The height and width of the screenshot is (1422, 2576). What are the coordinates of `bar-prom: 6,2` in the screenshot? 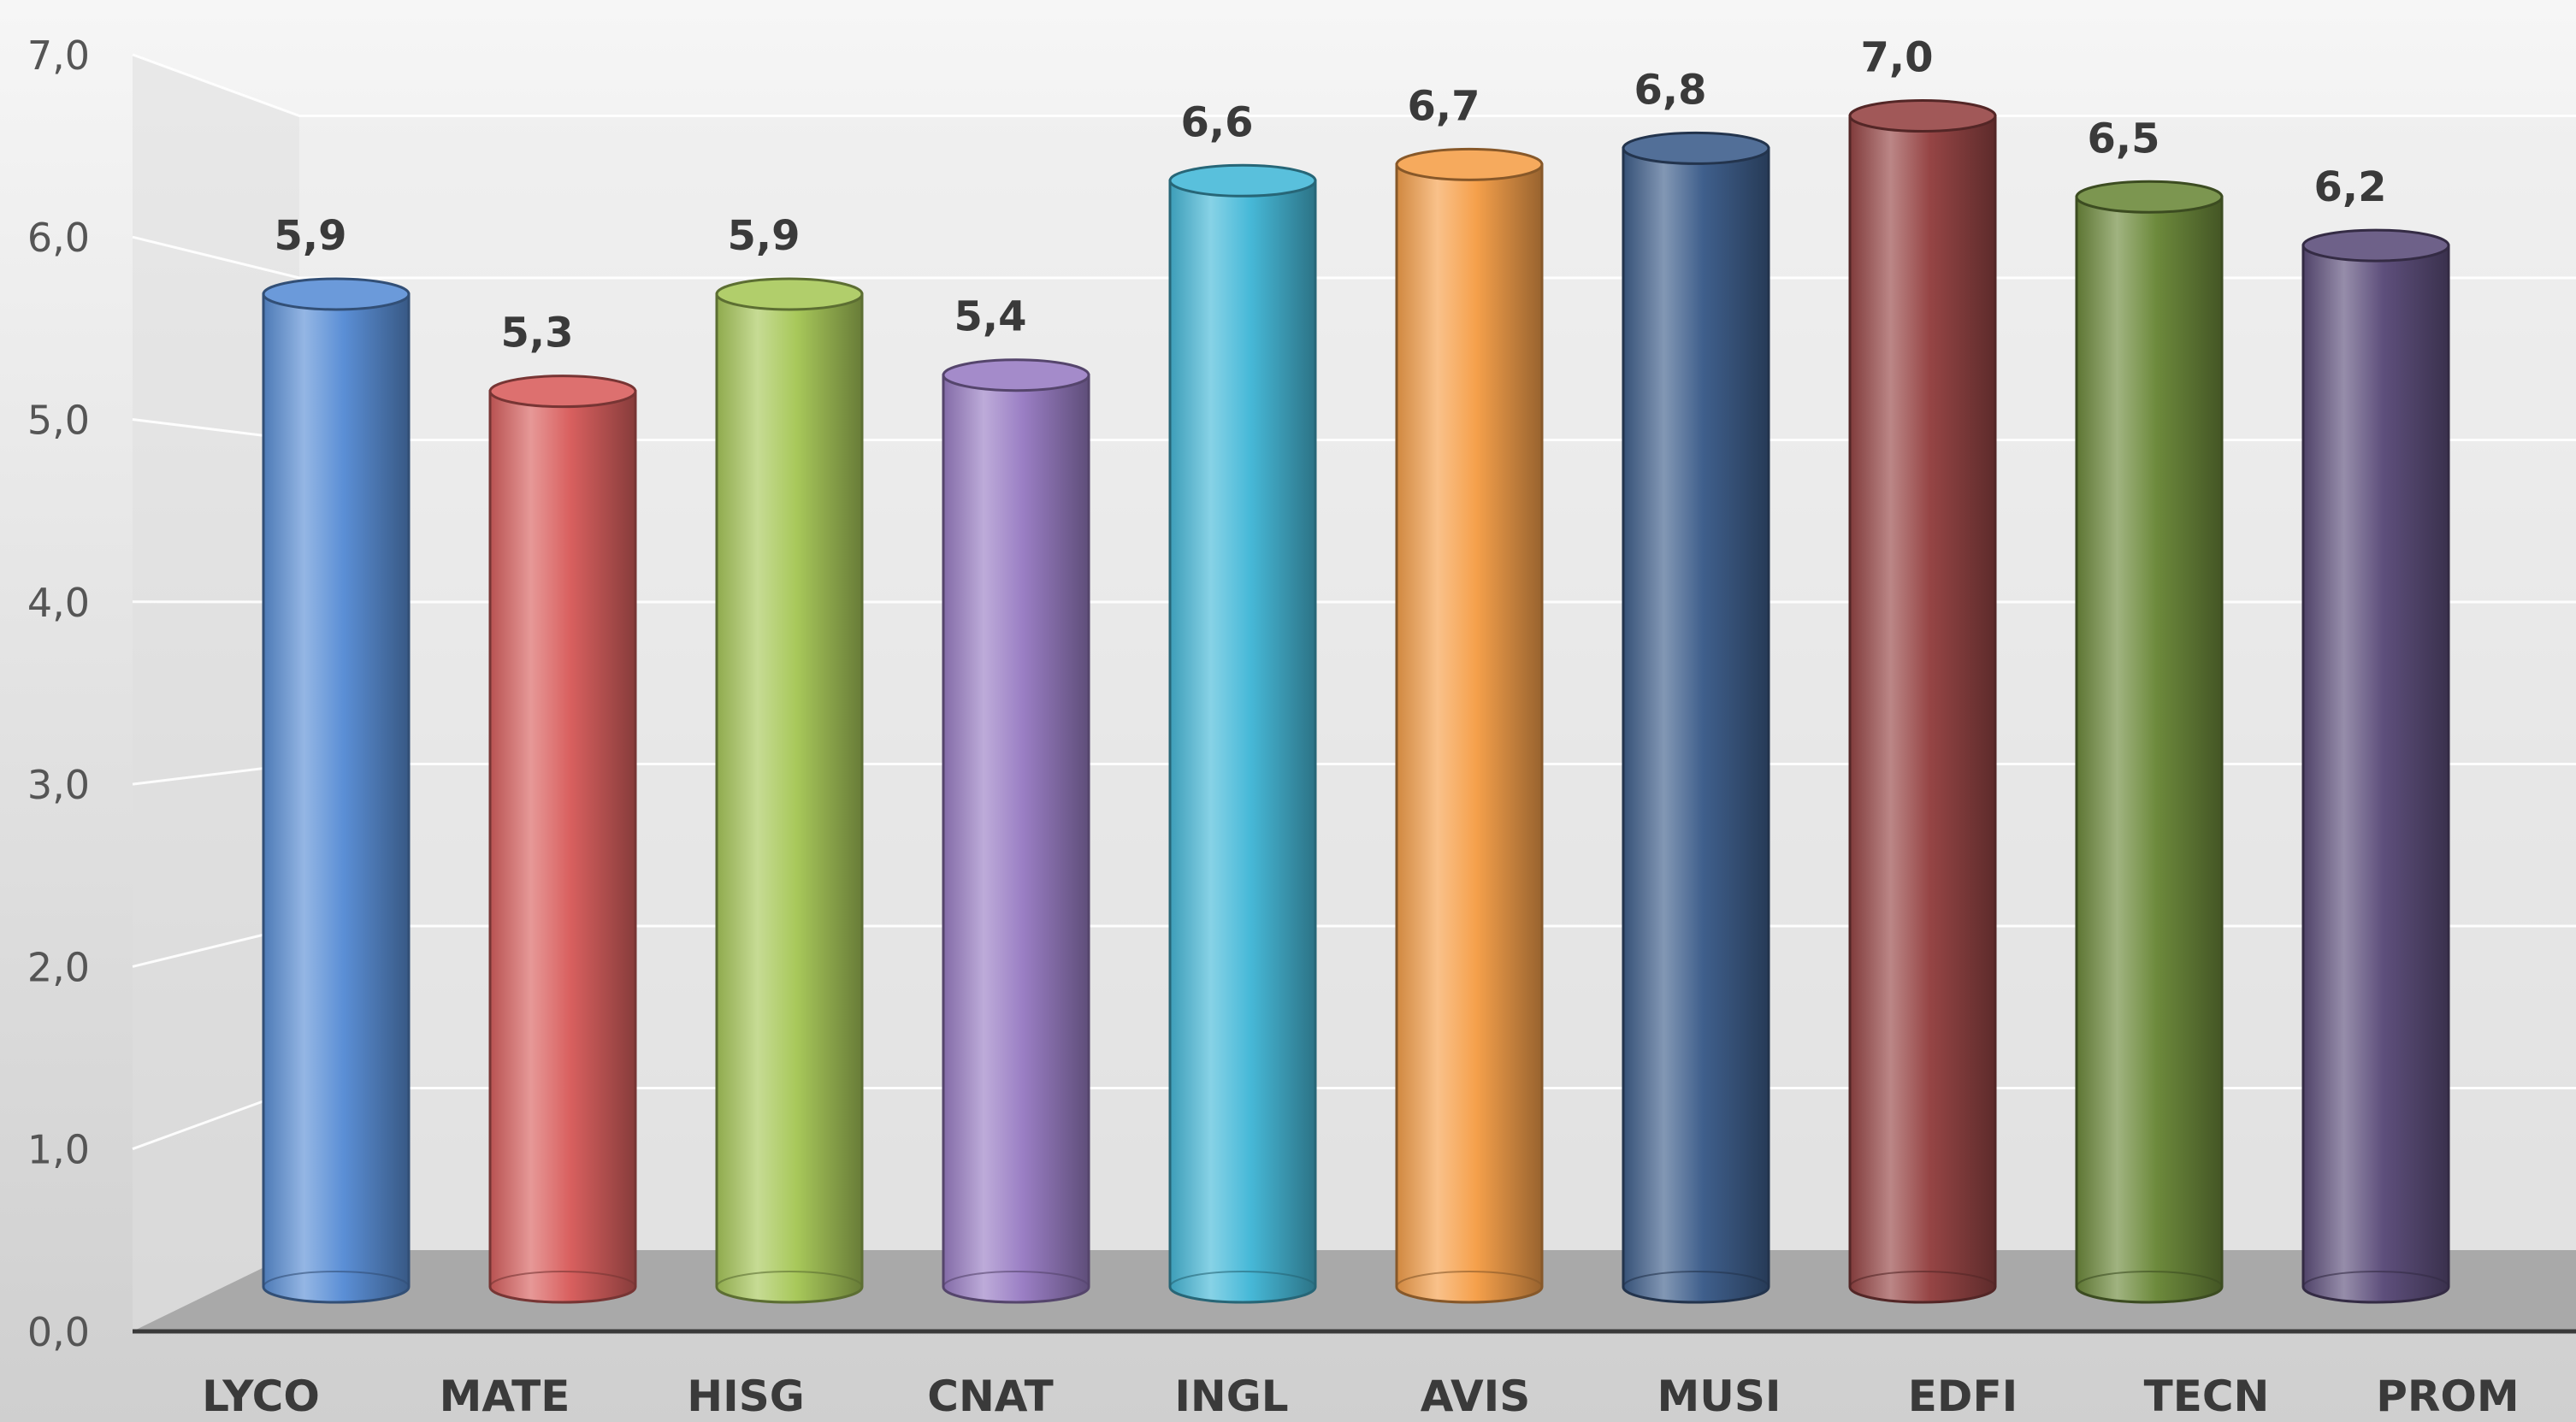 It's located at (2375, 733).